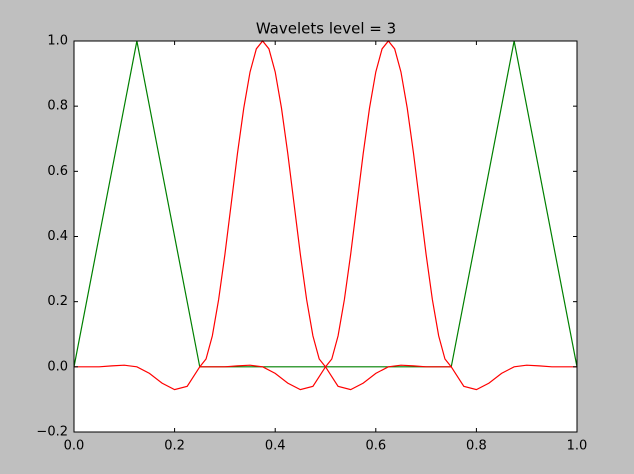  What do you see at coordinates (375, 446) in the screenshot?
I see `x-tick-label: 0.6` at bounding box center [375, 446].